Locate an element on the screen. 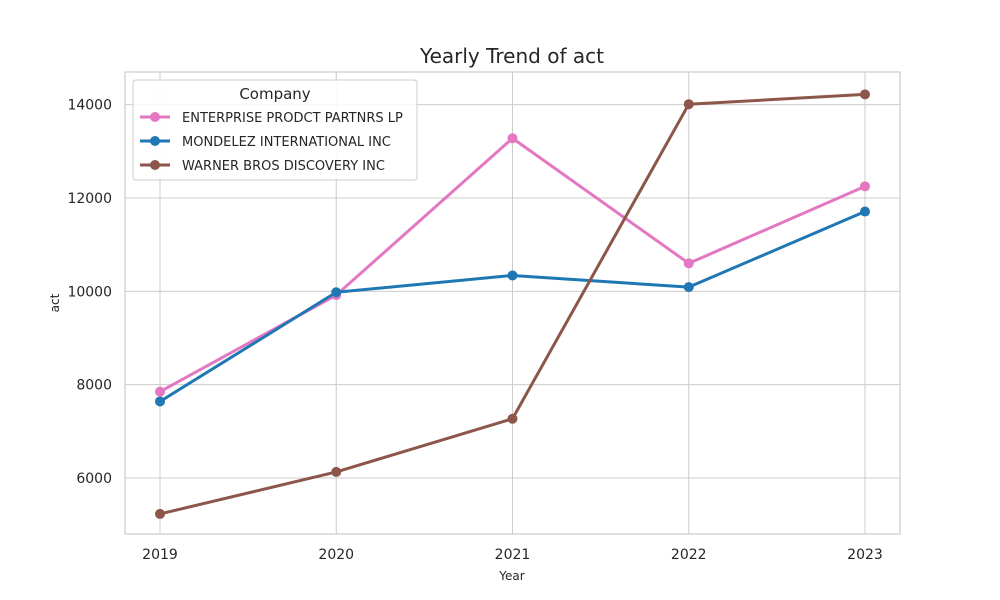 Image resolution: width=1000 pixels, height=600 pixels. x-axis-label: Year is located at coordinates (511, 576).